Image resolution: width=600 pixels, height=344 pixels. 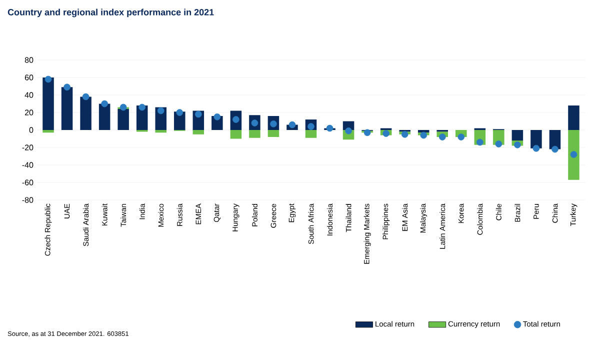 What do you see at coordinates (29, 60) in the screenshot?
I see `y-tick-label: 80` at bounding box center [29, 60].